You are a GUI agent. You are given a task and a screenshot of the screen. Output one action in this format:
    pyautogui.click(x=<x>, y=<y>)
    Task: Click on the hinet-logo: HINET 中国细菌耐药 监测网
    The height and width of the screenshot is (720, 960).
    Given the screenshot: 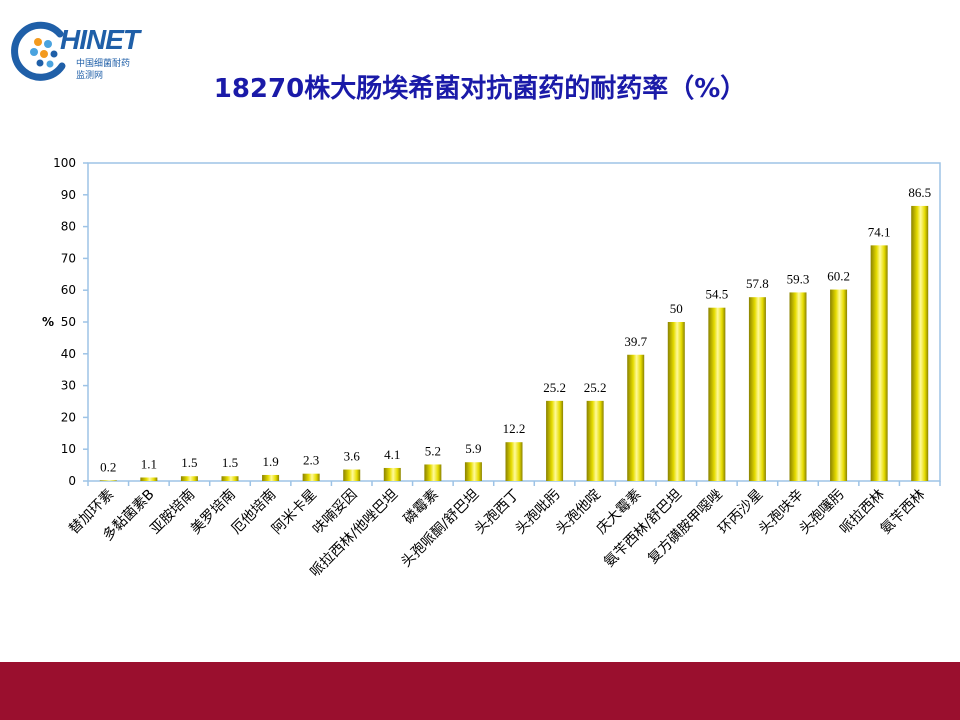 What is the action you would take?
    pyautogui.click(x=88, y=56)
    